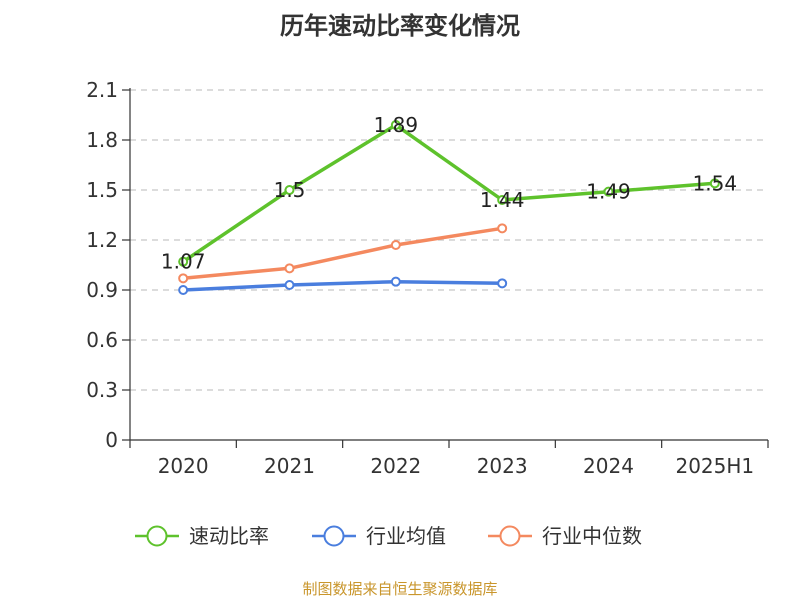  What do you see at coordinates (111, 440) in the screenshot?
I see `y-tick-label: 0` at bounding box center [111, 440].